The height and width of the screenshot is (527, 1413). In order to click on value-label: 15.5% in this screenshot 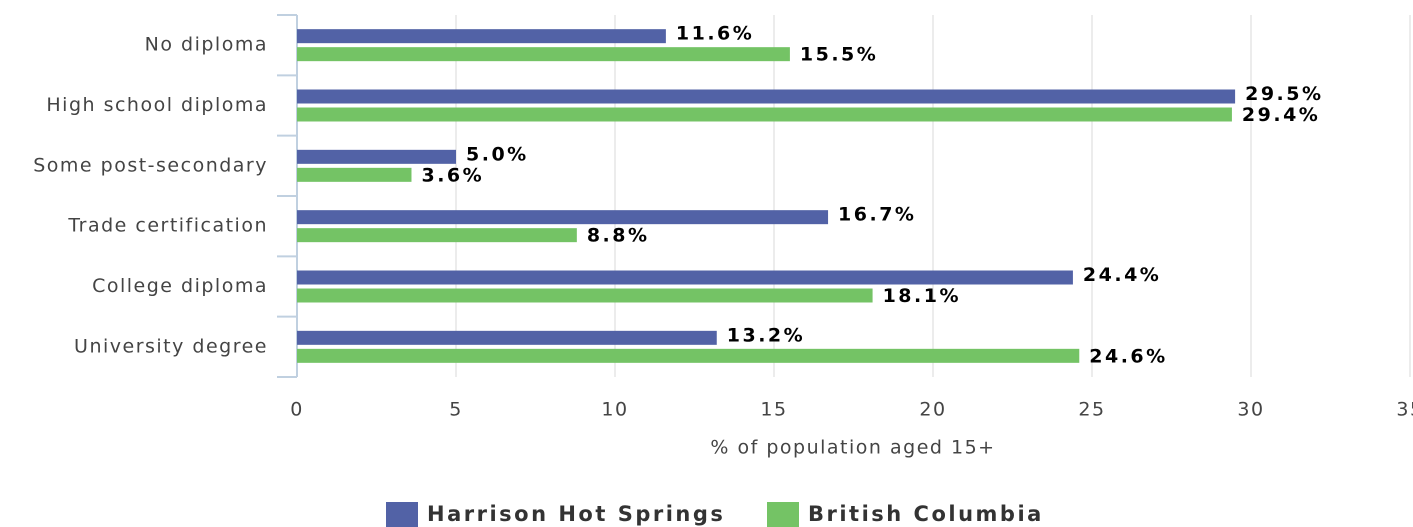, I will do `click(839, 55)`.